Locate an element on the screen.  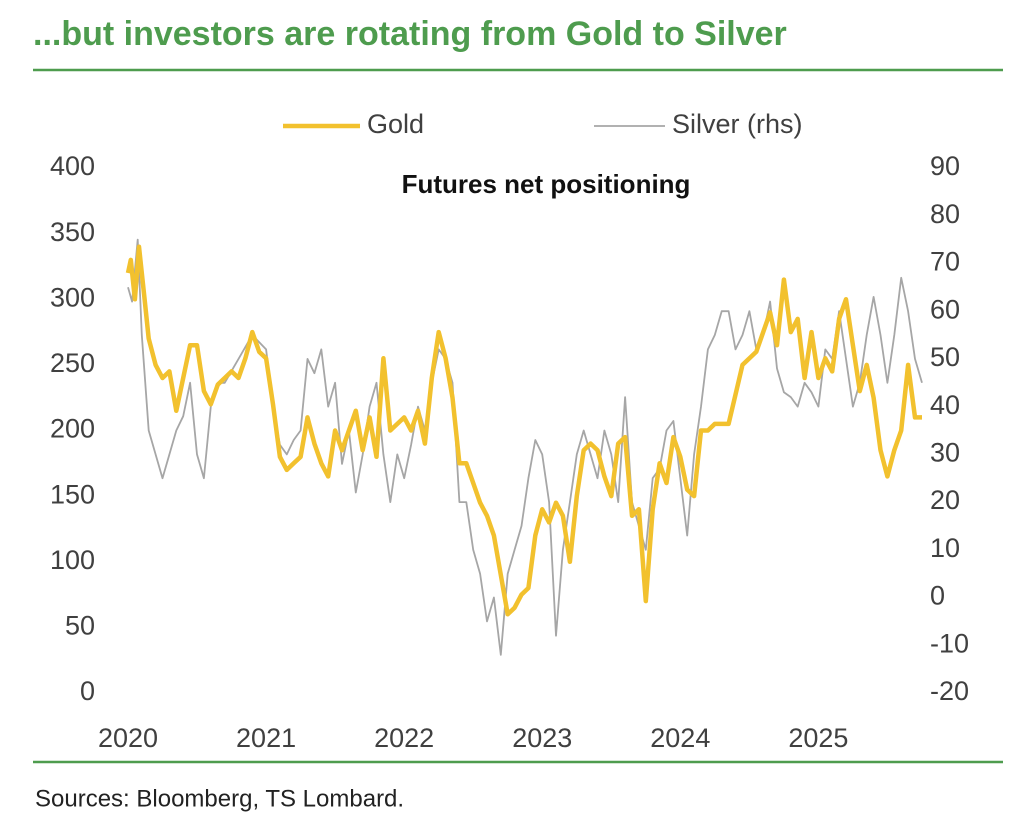
y2-tick-label: 0 is located at coordinates (937, 596).